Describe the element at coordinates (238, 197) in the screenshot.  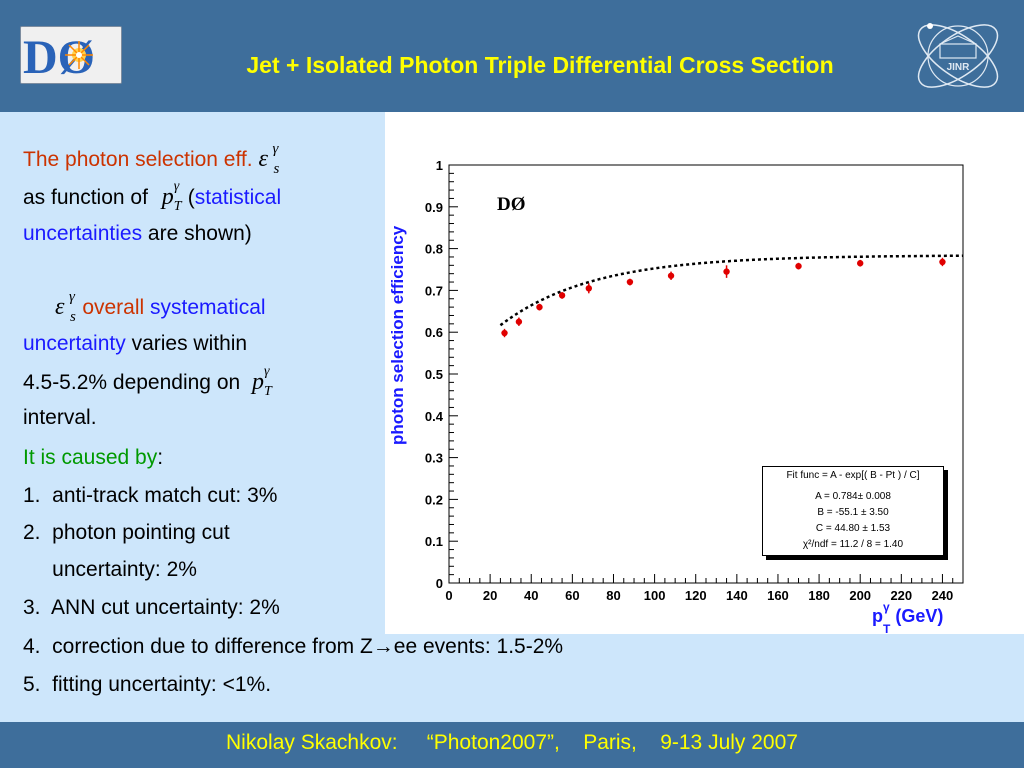
I see `text-statistical: statistical` at that location.